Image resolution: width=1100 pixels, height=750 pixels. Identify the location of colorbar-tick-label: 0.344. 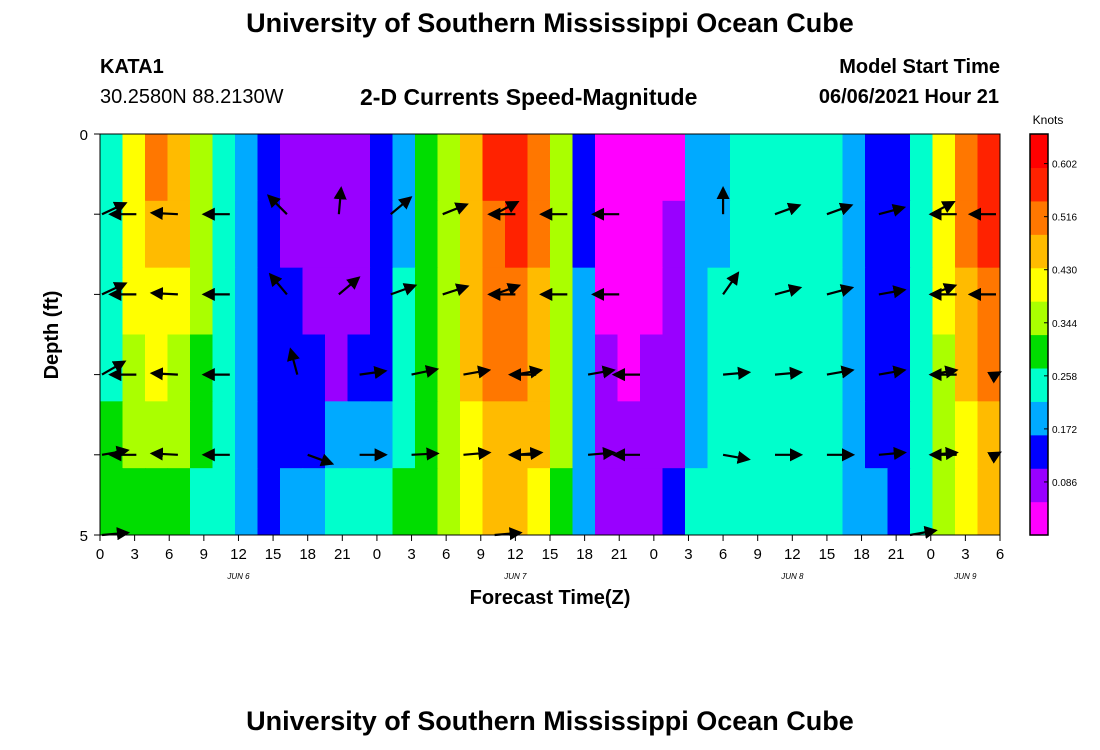
(1064, 324).